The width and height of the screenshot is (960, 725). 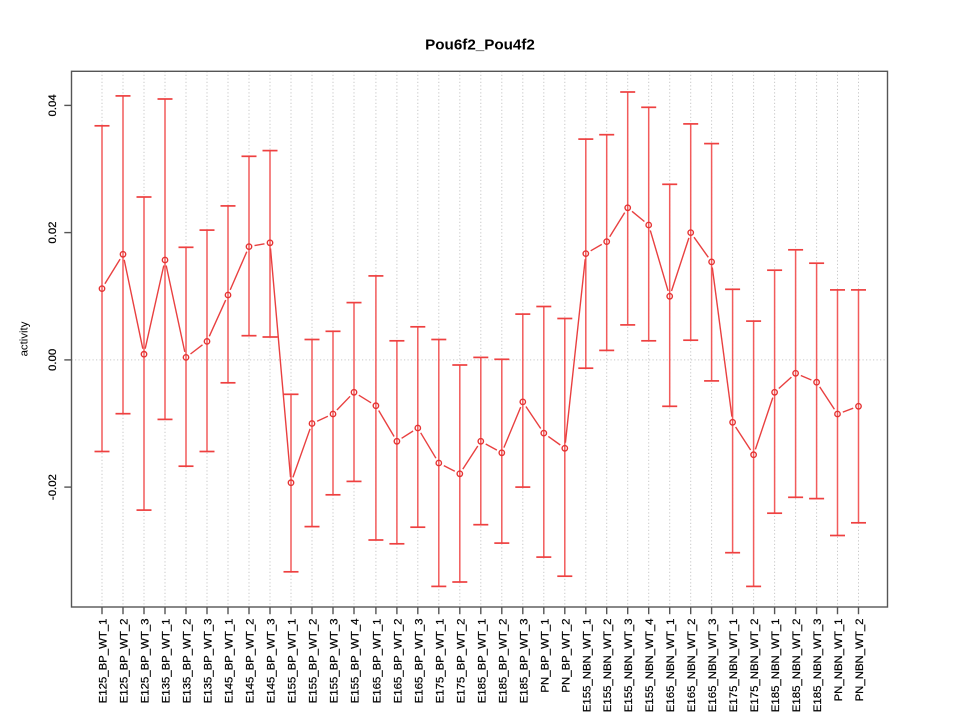 I want to click on svg-text: E175_BP_WT_2, so click(x=461, y=661).